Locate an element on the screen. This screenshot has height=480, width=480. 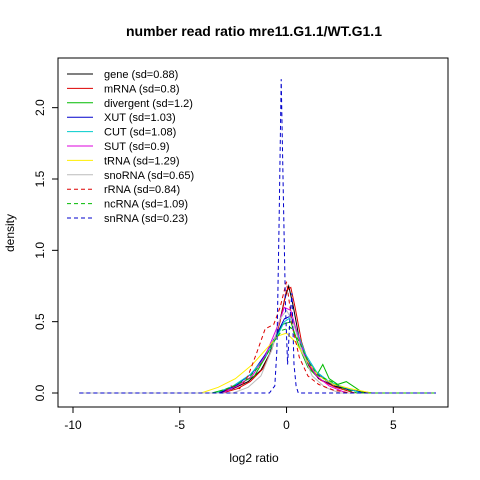
x-axis-label: log2 ratio is located at coordinates (254, 458).